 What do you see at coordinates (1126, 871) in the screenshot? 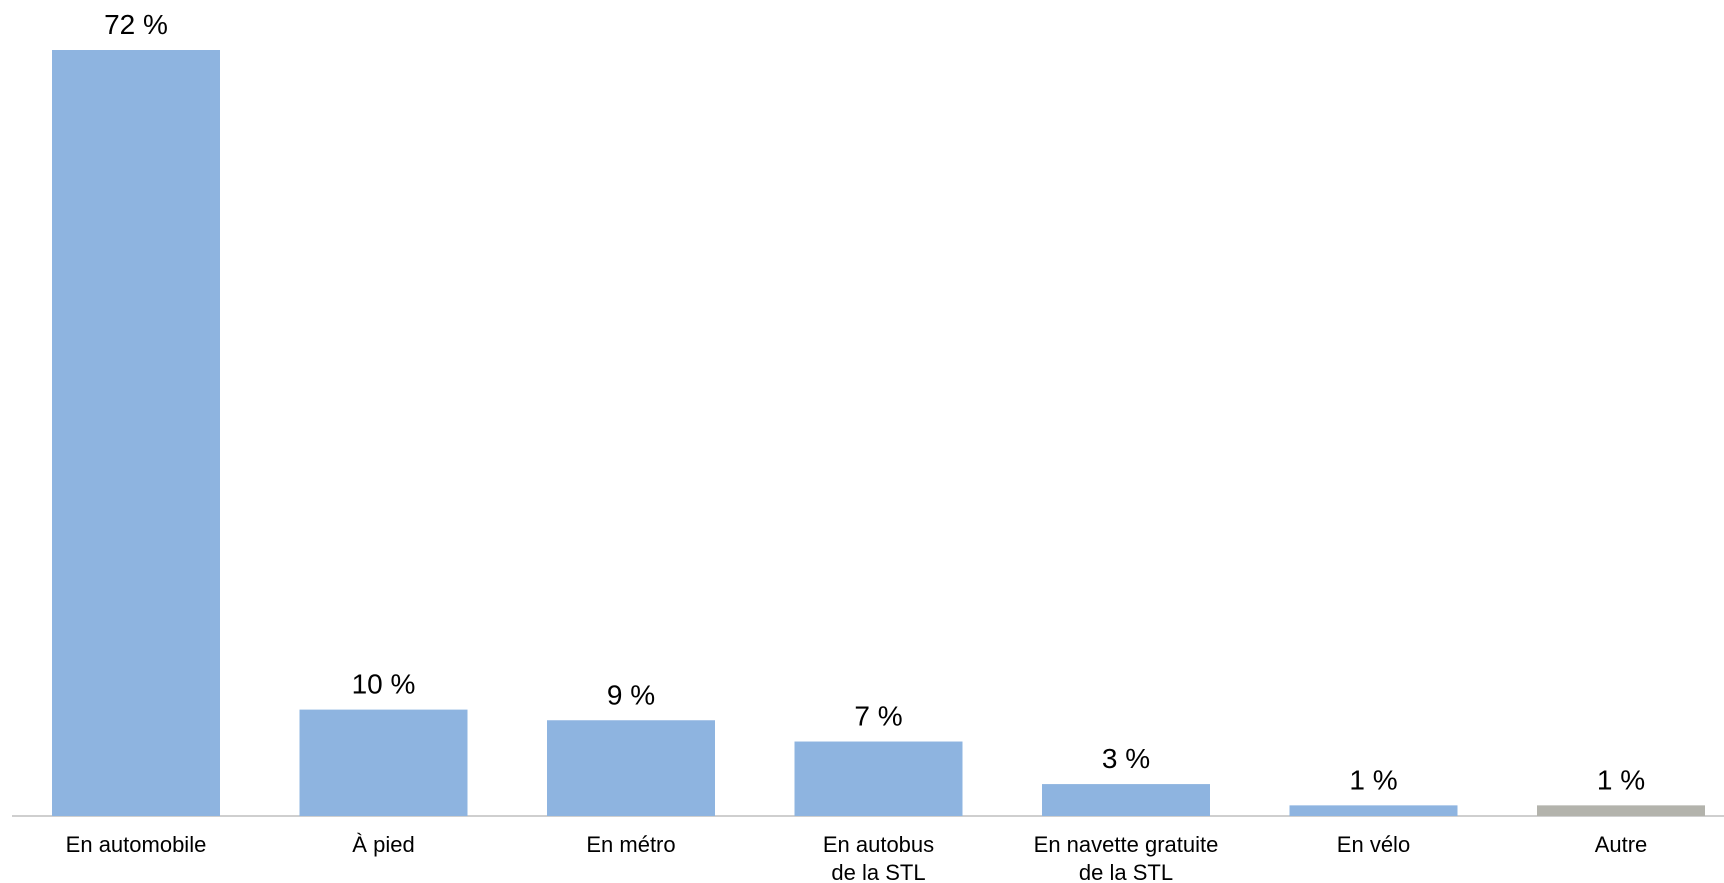
I see `category-label-4-line-1: de la STL` at bounding box center [1126, 871].